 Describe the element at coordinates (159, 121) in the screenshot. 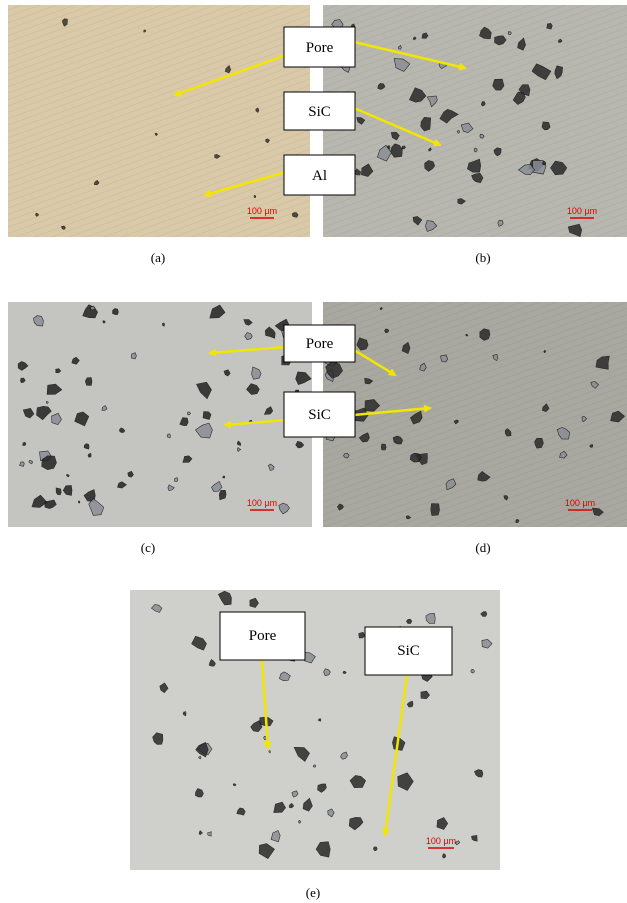

I see `texture` at that location.